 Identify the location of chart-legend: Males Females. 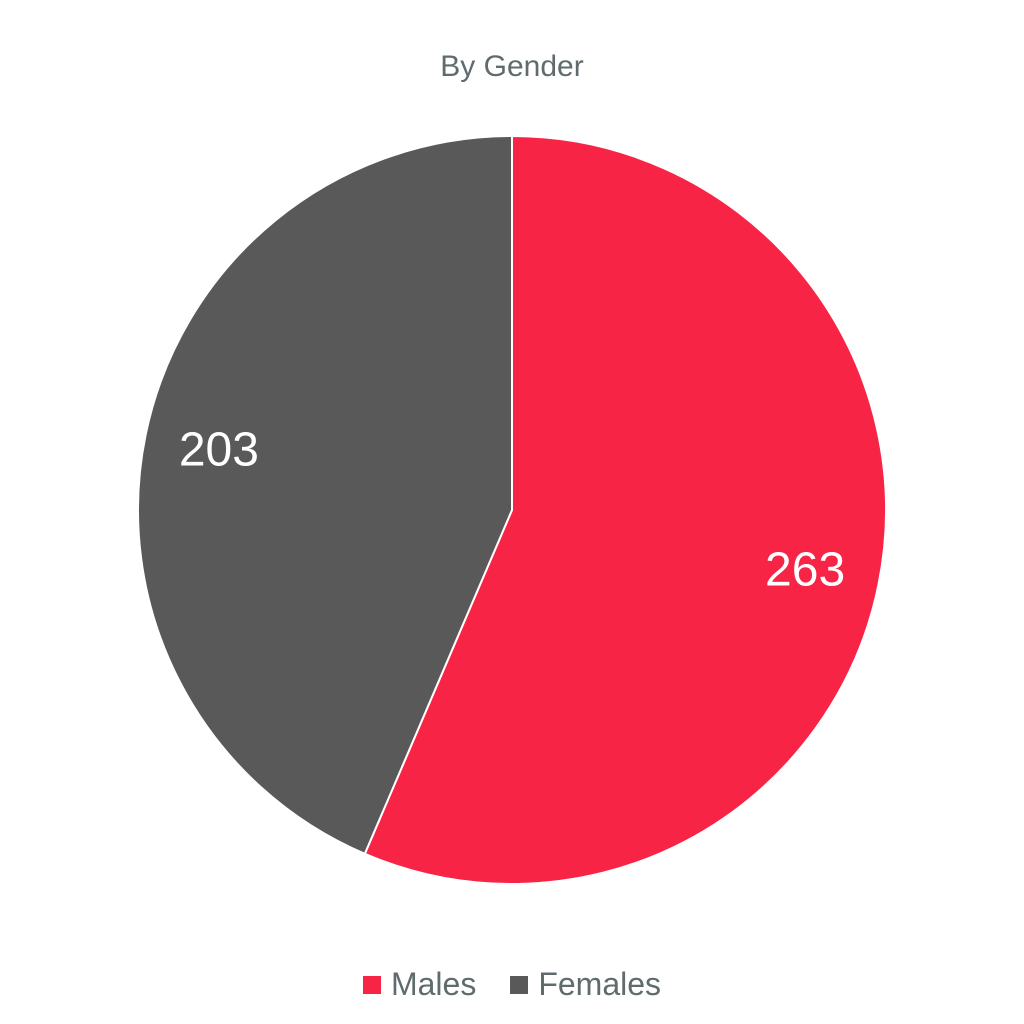
(512, 984).